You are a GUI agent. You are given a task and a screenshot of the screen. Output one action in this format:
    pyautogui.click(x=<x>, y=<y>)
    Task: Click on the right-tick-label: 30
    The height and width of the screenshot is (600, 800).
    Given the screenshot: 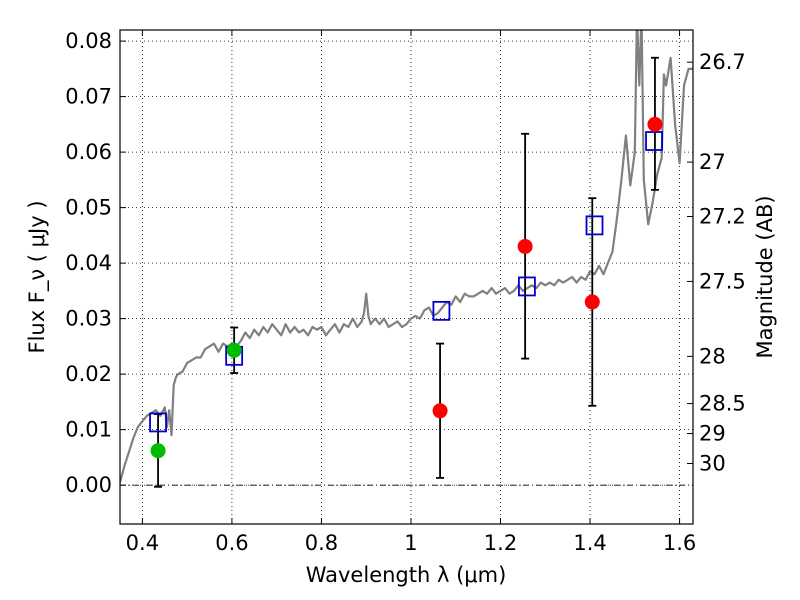 What is the action you would take?
    pyautogui.click(x=712, y=463)
    